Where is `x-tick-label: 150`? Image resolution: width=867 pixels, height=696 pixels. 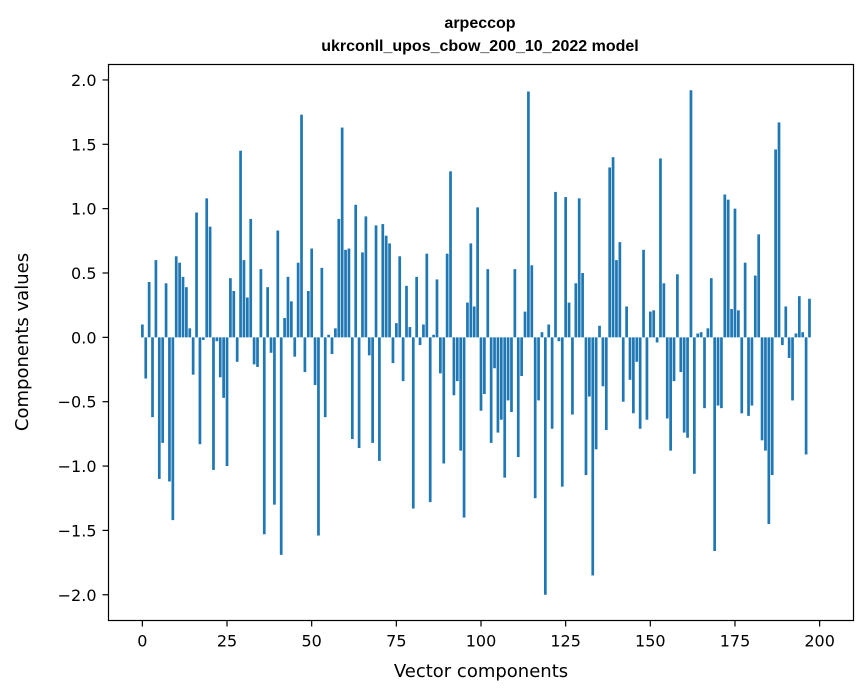 x-tick-label: 150 is located at coordinates (650, 641).